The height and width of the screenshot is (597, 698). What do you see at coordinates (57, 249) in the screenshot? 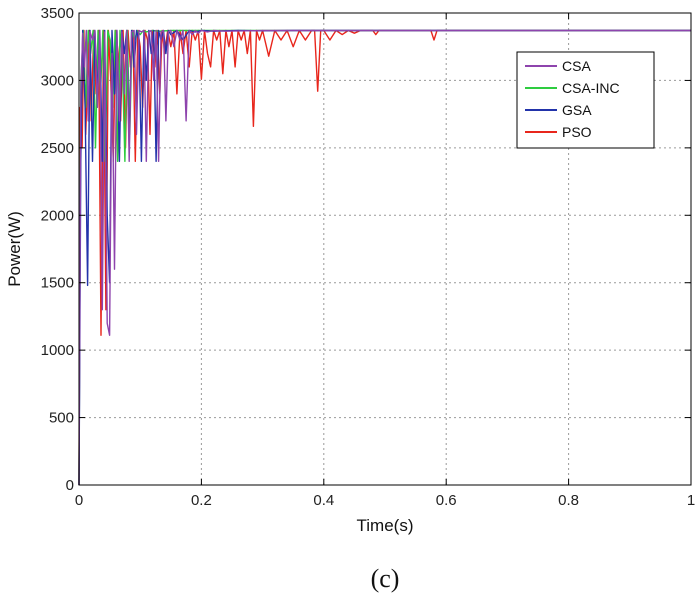
I see `y-tick-labels: 0 500 1000 1500 2000 2500 3000 3500` at bounding box center [57, 249].